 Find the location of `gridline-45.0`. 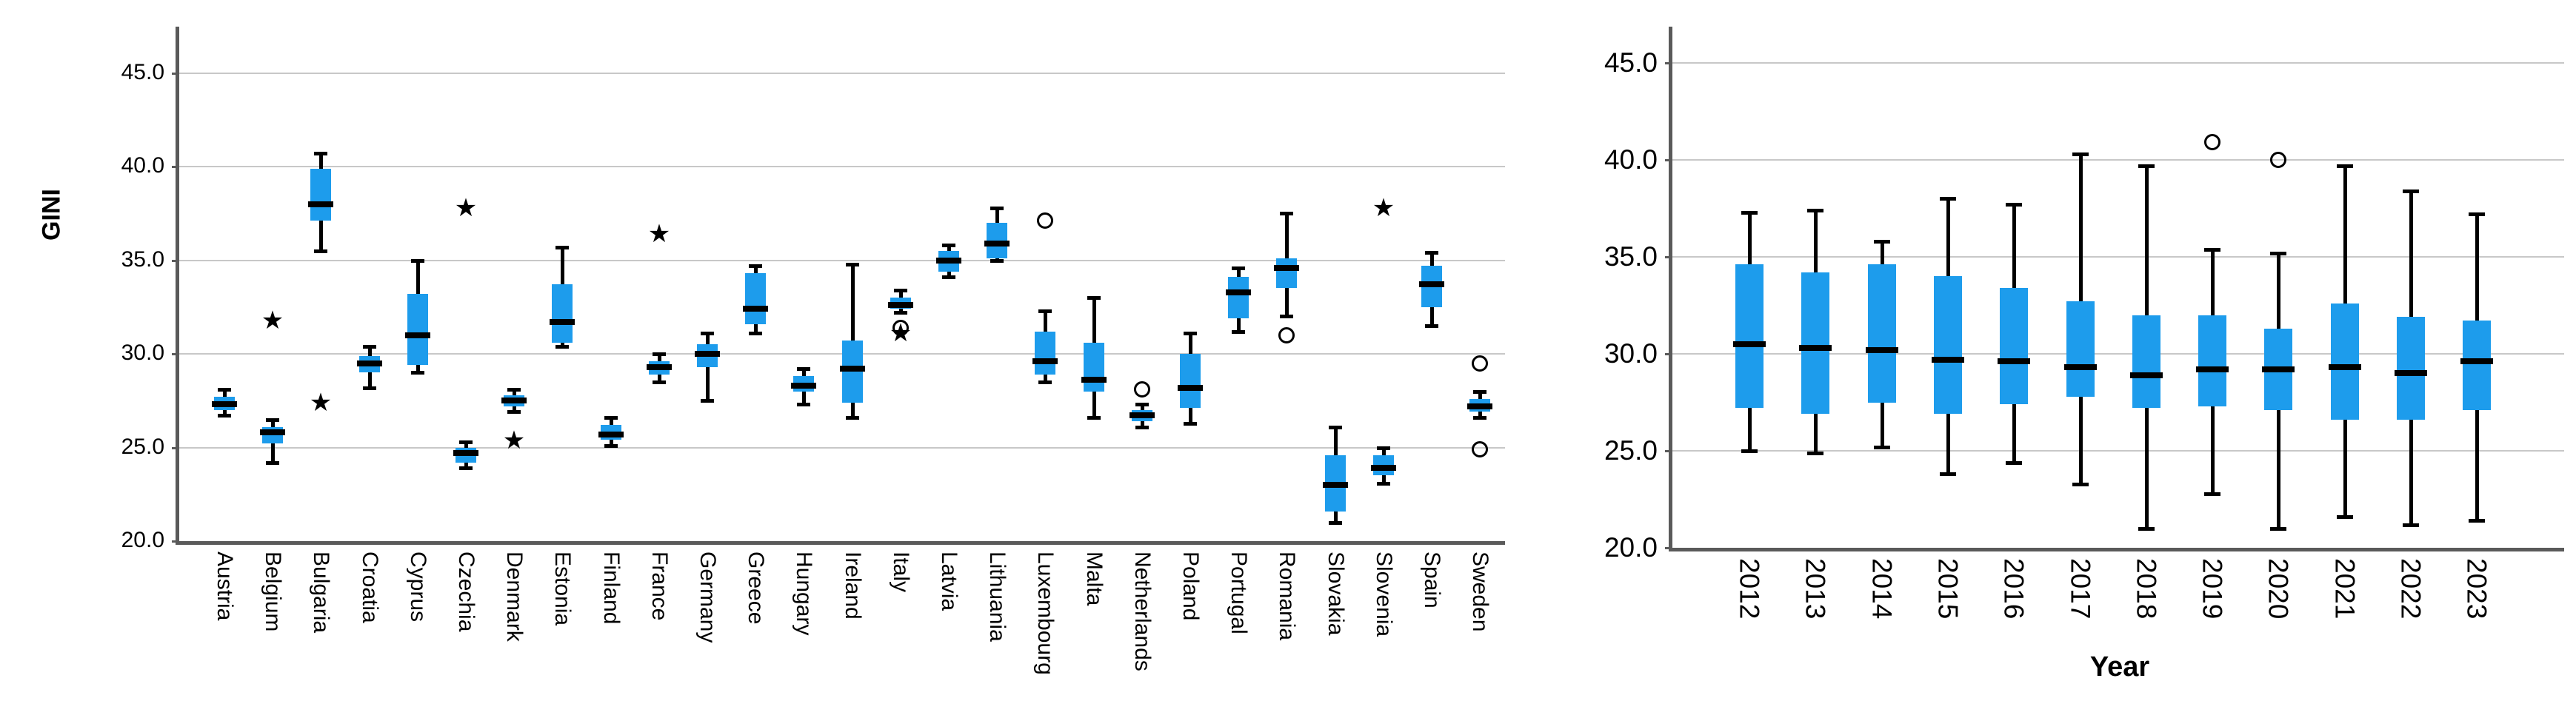

gridline-45.0 is located at coordinates (842, 73).